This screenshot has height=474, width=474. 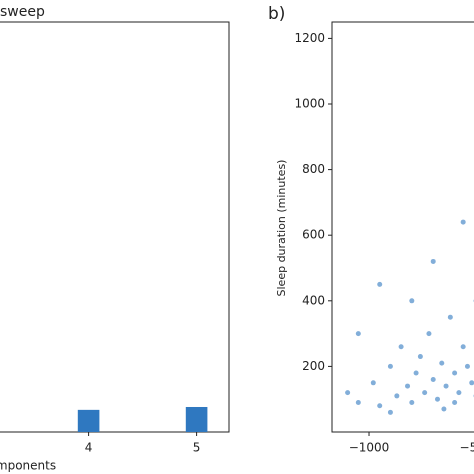 I want to click on y-axis-label: Sleep duration (minutes), so click(x=281, y=228).